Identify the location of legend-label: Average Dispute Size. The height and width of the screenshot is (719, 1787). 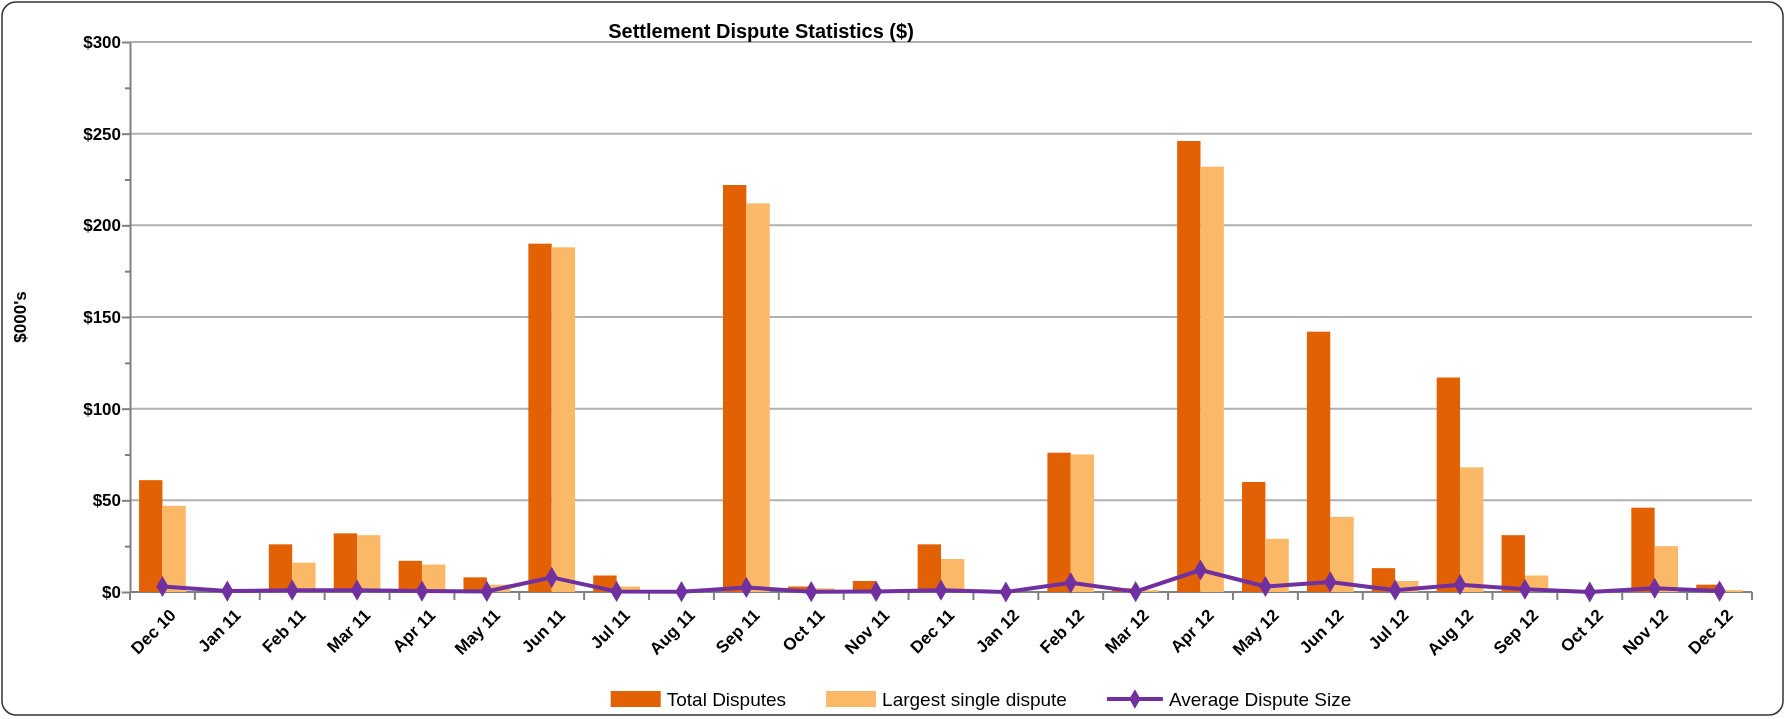
(1260, 699).